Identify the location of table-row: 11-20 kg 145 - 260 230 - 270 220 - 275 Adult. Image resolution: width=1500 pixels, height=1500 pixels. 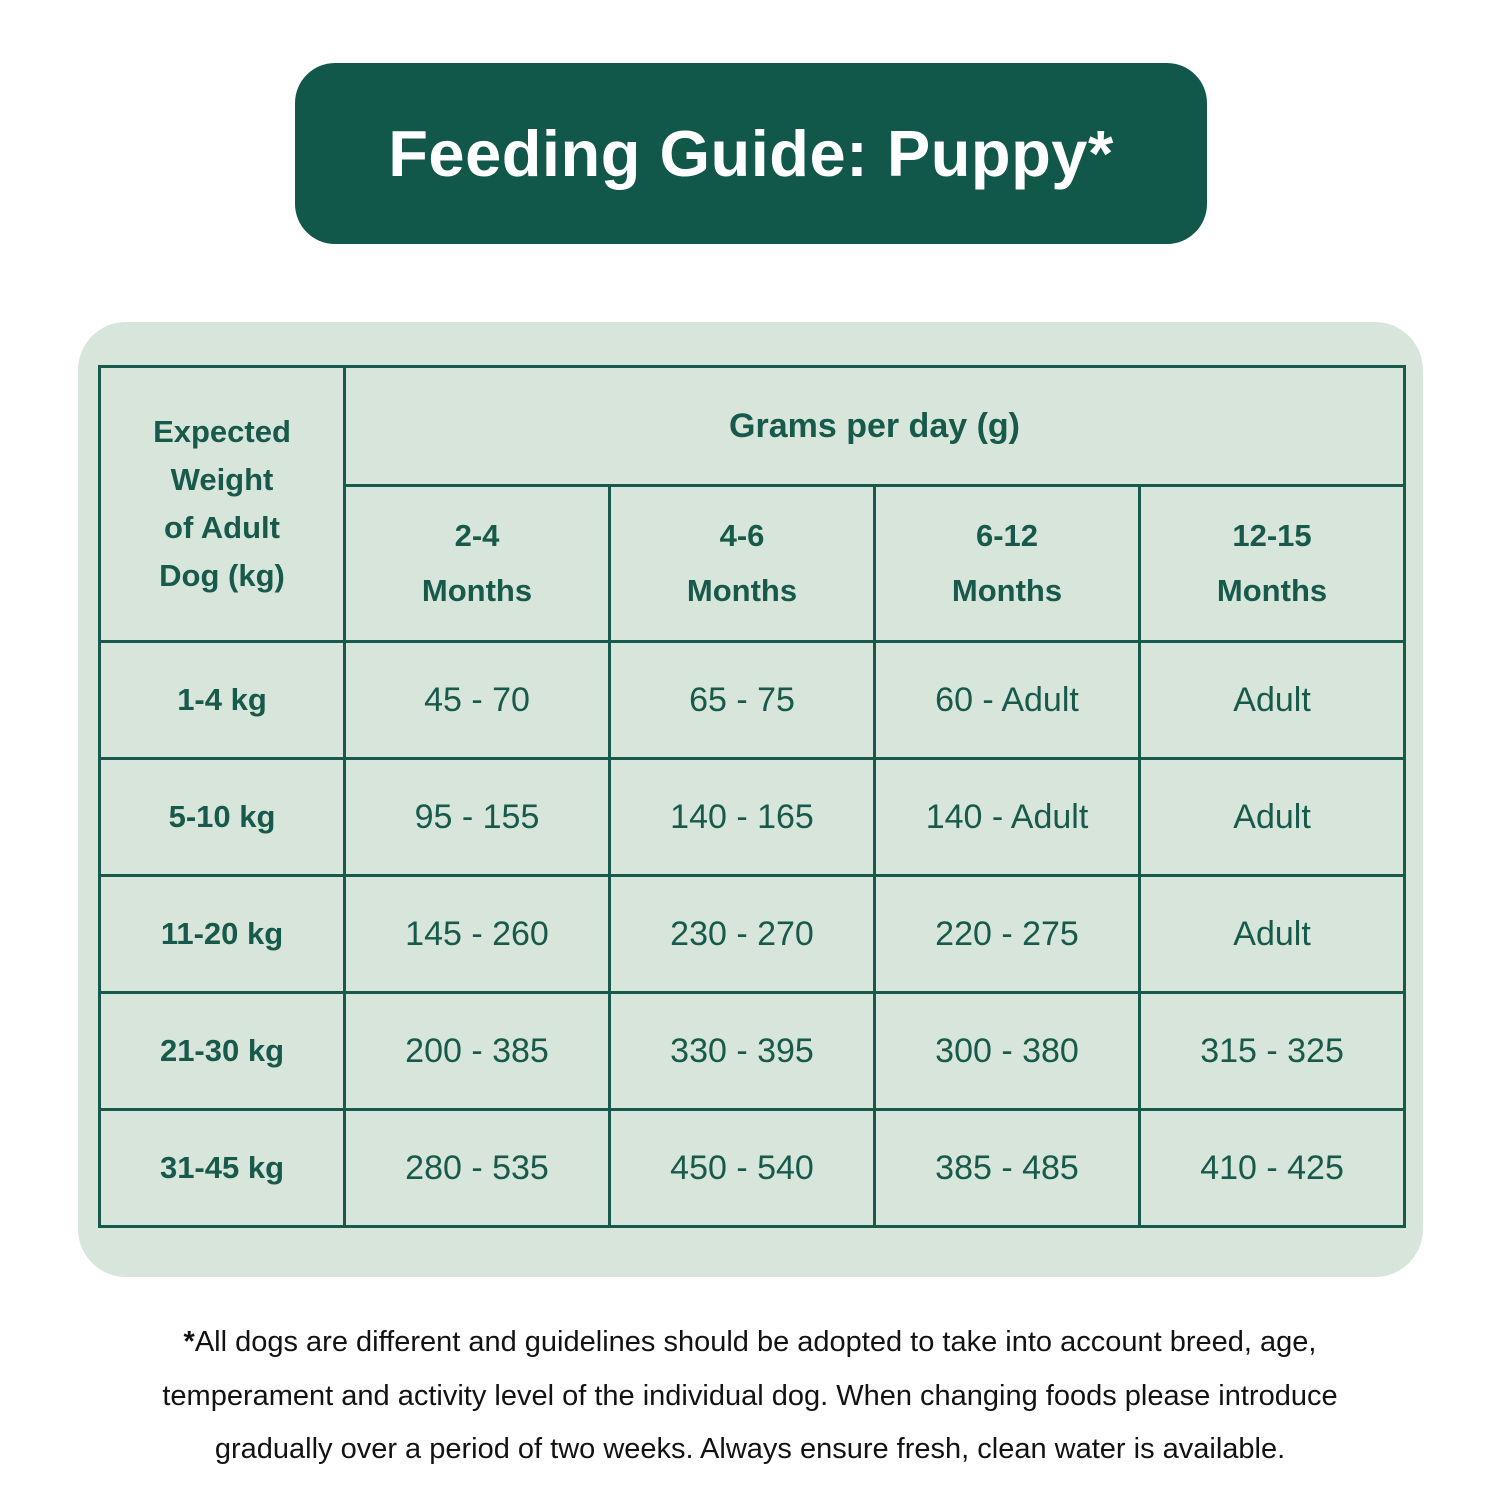
(752, 934).